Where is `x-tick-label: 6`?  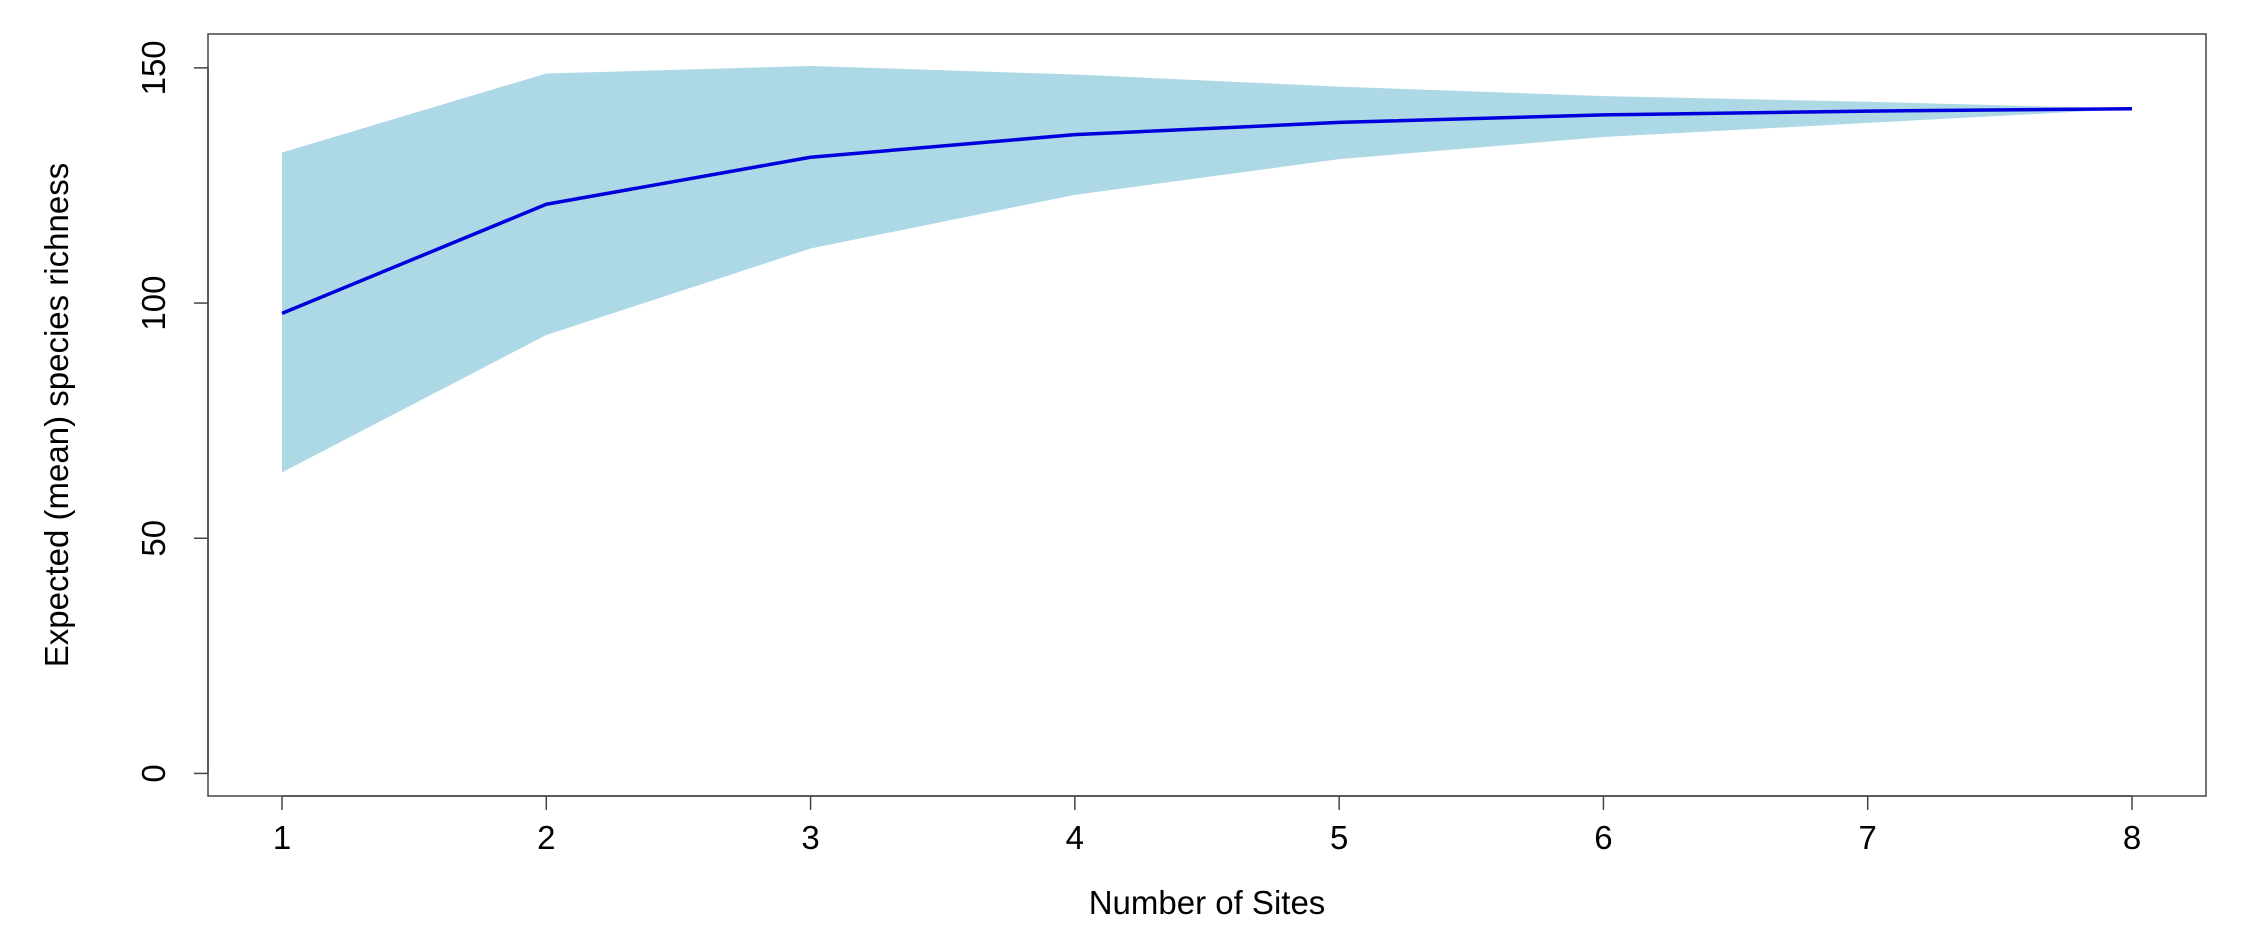 x-tick-label: 6 is located at coordinates (1603, 837).